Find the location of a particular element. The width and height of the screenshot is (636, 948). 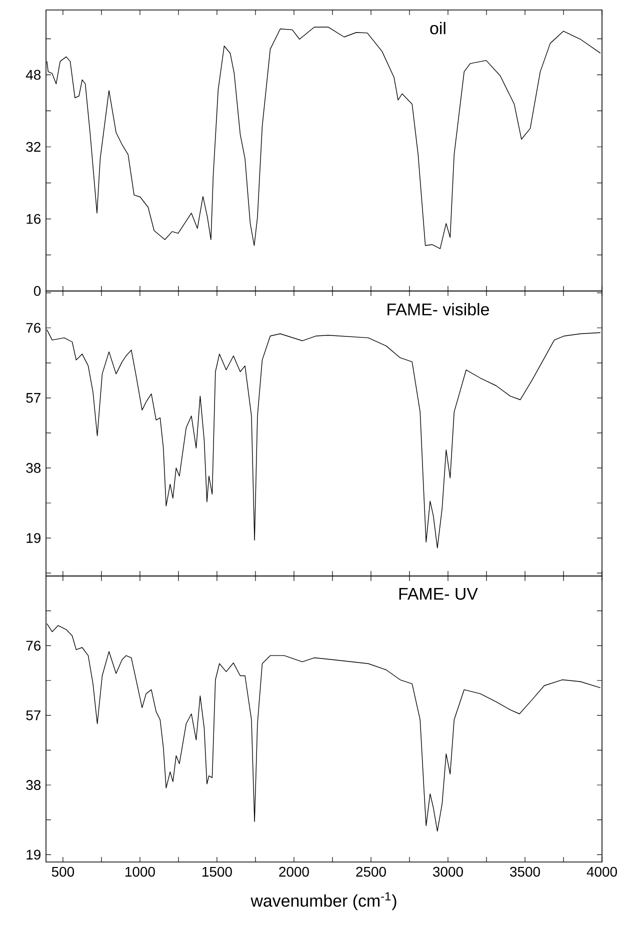

annotation: oil is located at coordinates (438, 28).